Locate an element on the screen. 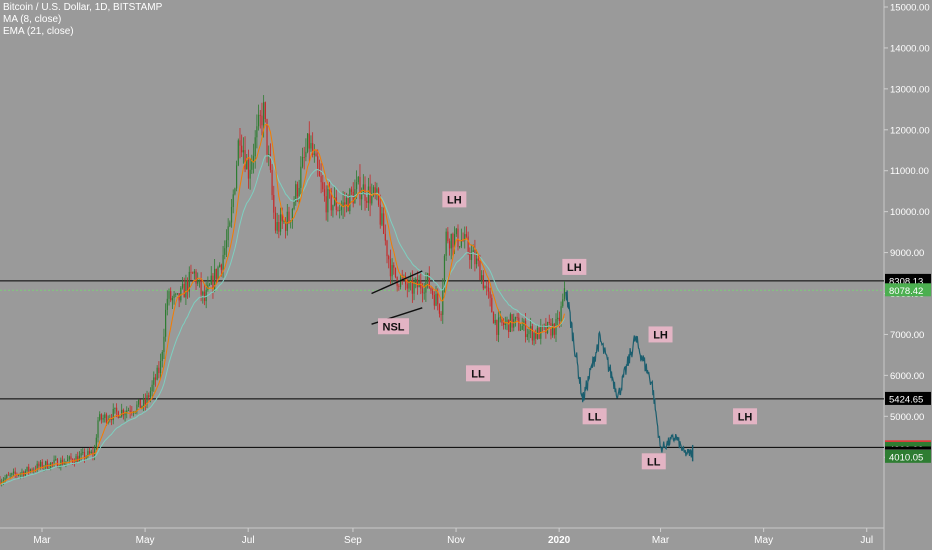 Image resolution: width=932 pixels, height=550 pixels. annotation-label: LH is located at coordinates (454, 200).